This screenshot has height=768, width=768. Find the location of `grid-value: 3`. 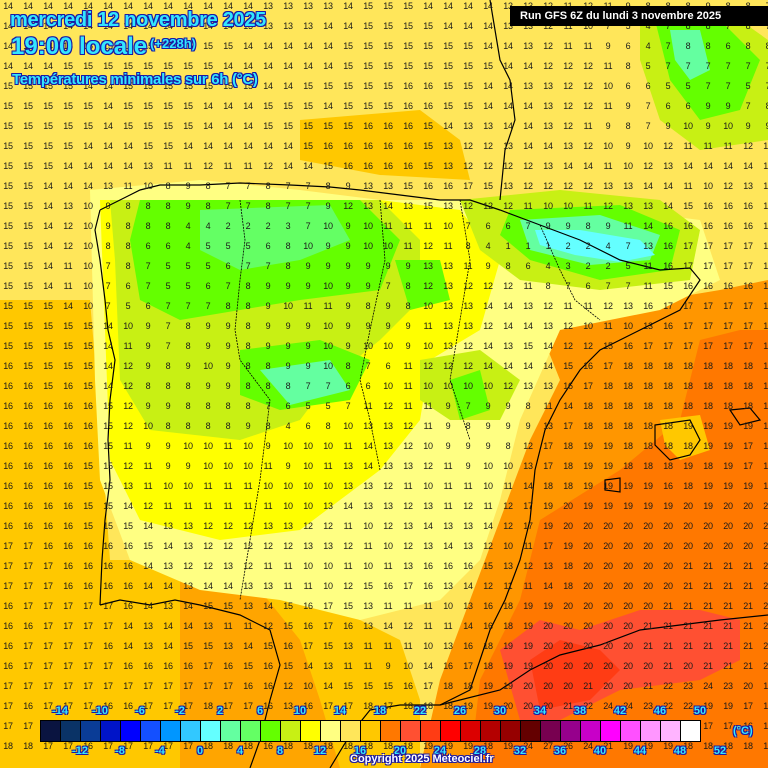

grid-value: 3 is located at coordinates (568, 266).